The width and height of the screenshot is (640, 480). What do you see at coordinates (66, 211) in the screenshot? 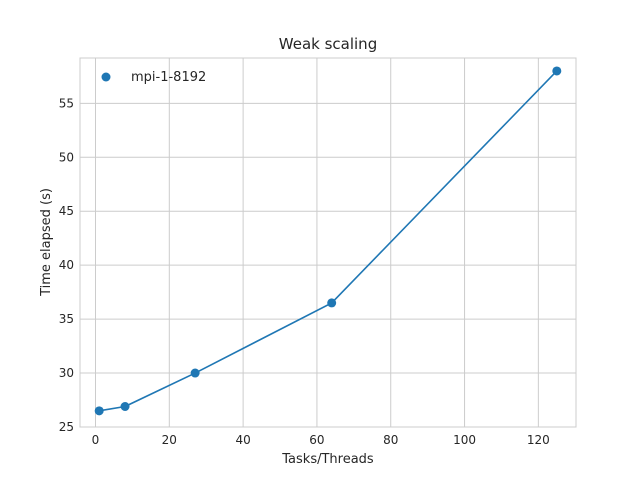
I see `y-tick-label-4: 45` at bounding box center [66, 211].